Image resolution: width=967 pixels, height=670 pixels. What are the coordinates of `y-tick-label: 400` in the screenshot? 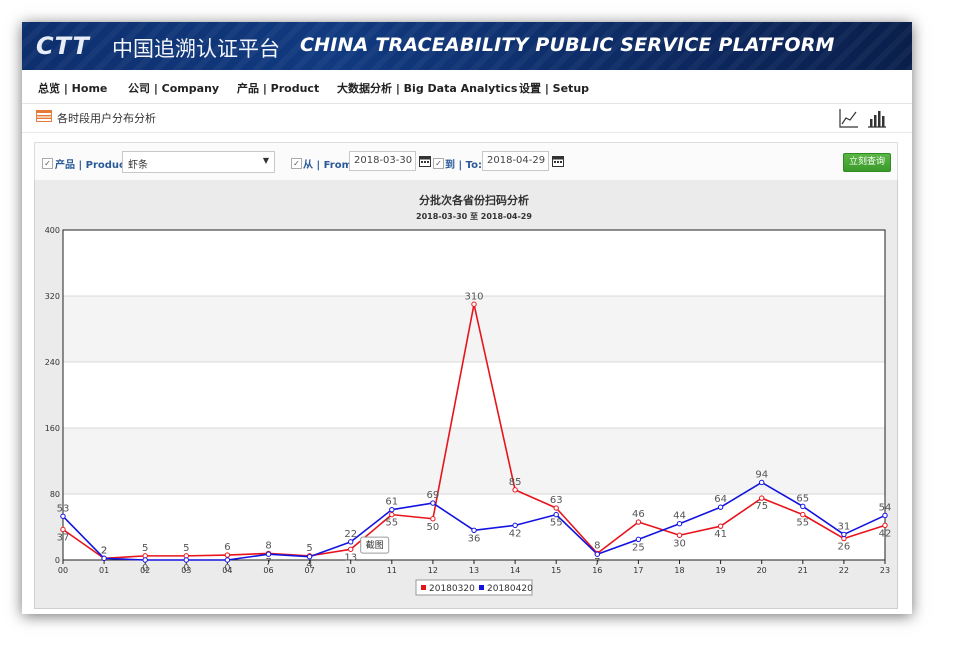 It's located at (52, 230).